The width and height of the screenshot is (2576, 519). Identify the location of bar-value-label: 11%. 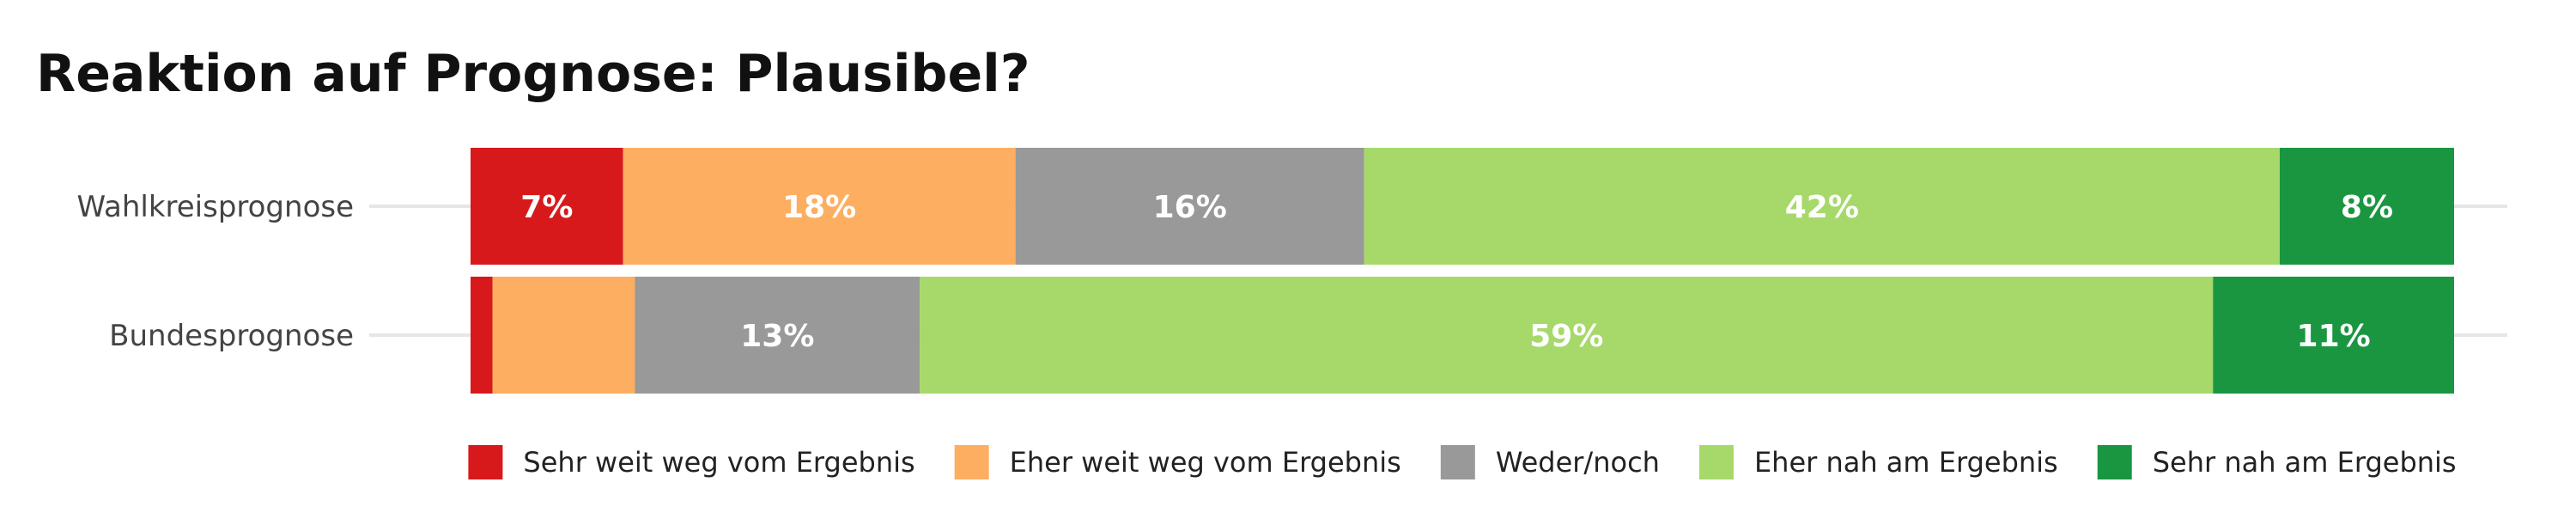
(2334, 336).